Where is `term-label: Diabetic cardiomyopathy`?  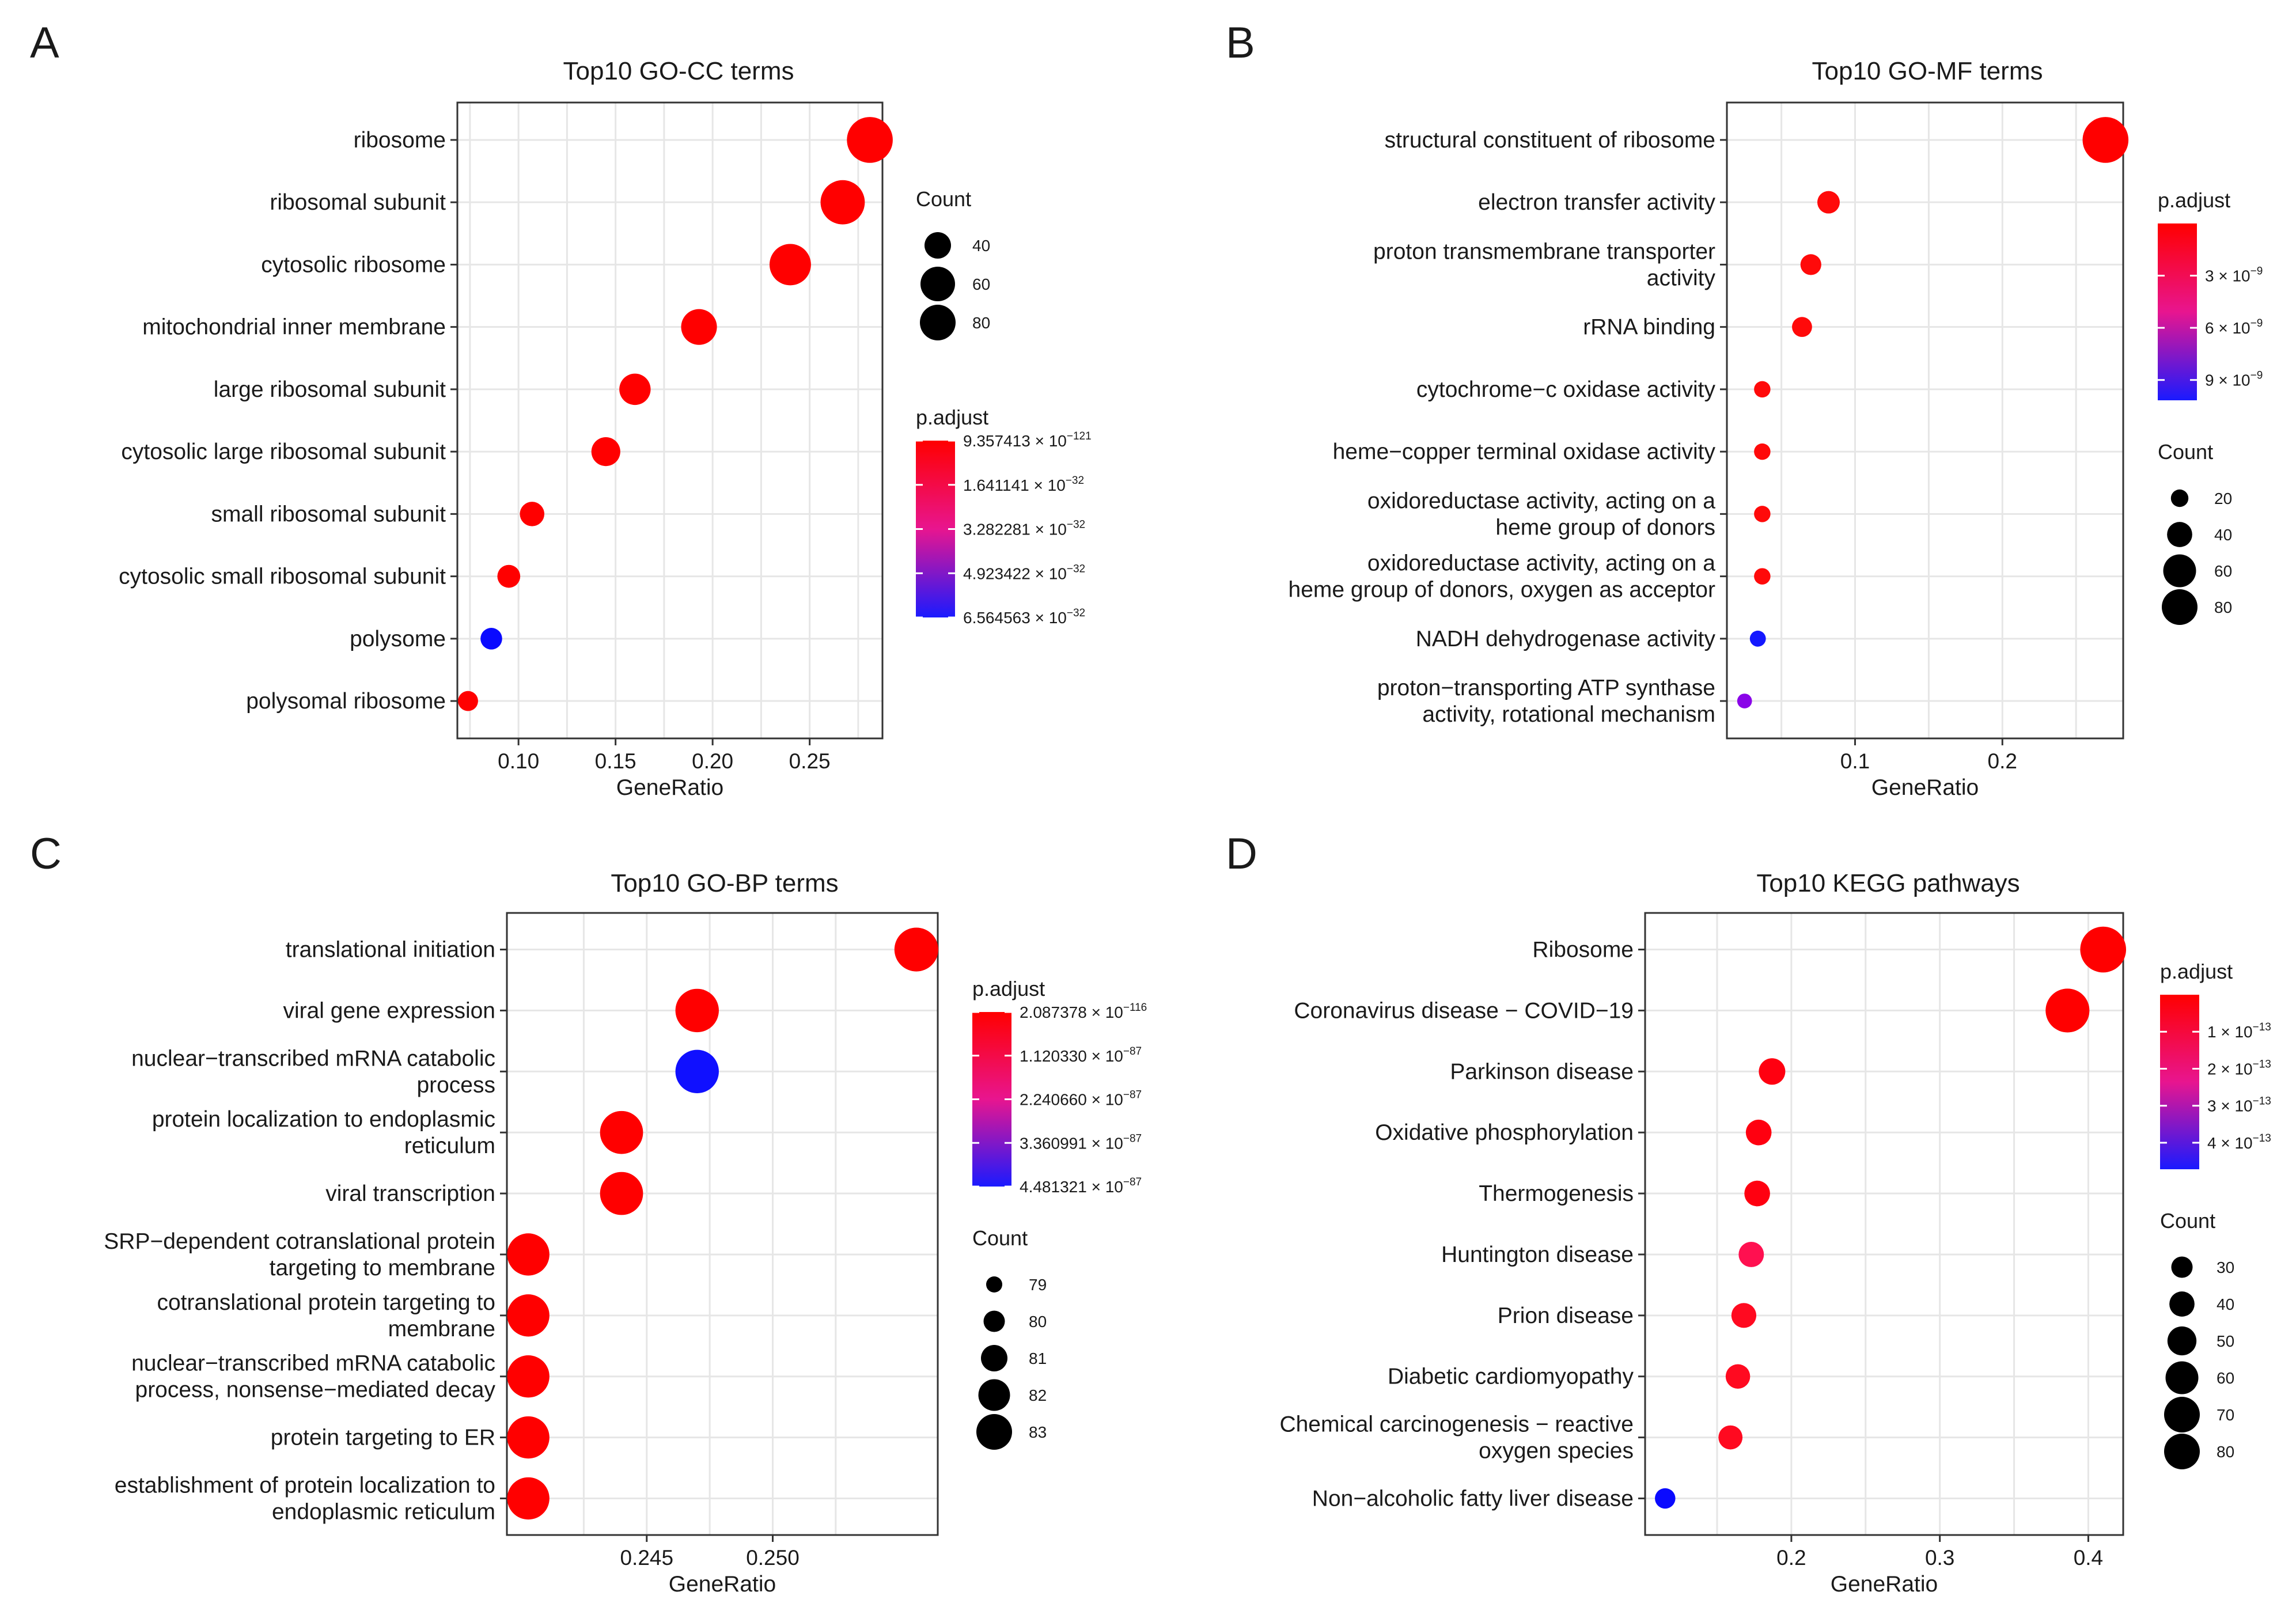 term-label: Diabetic cardiomyopathy is located at coordinates (1511, 1377).